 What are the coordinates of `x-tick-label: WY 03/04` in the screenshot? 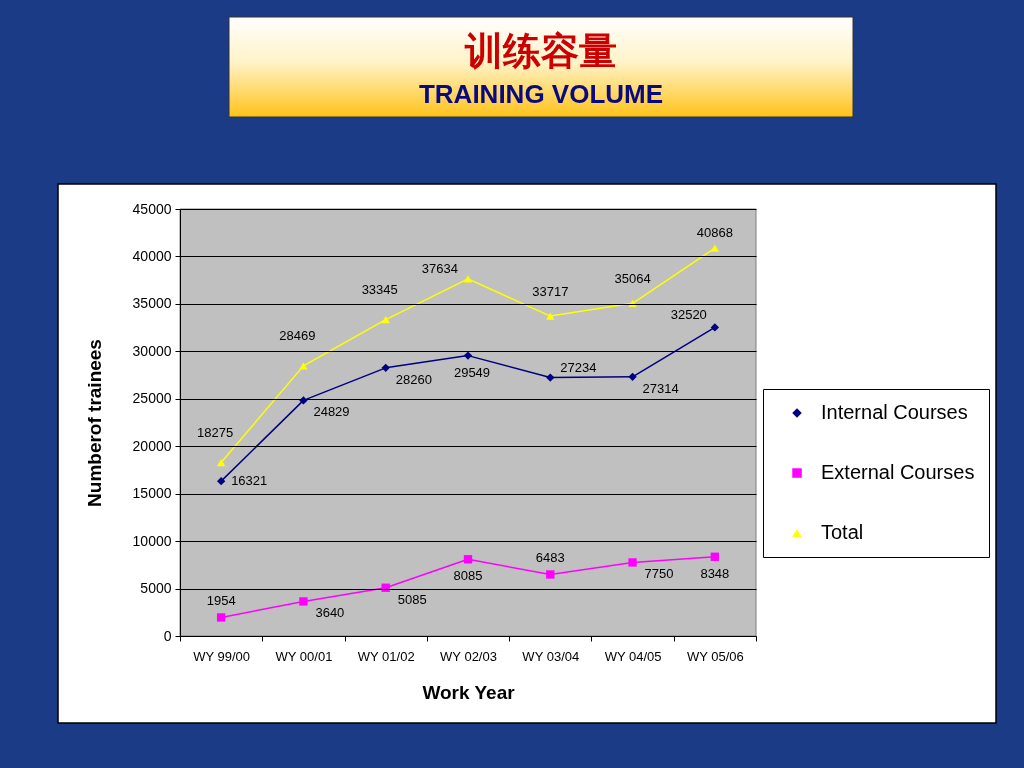 It's located at (551, 656).